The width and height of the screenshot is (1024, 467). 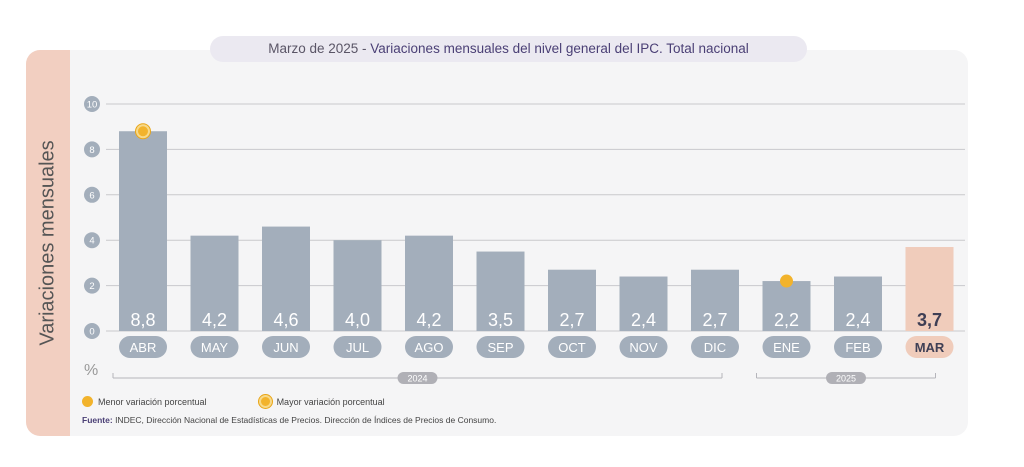 I want to click on bar-value-label: 4,6, so click(x=285, y=320).